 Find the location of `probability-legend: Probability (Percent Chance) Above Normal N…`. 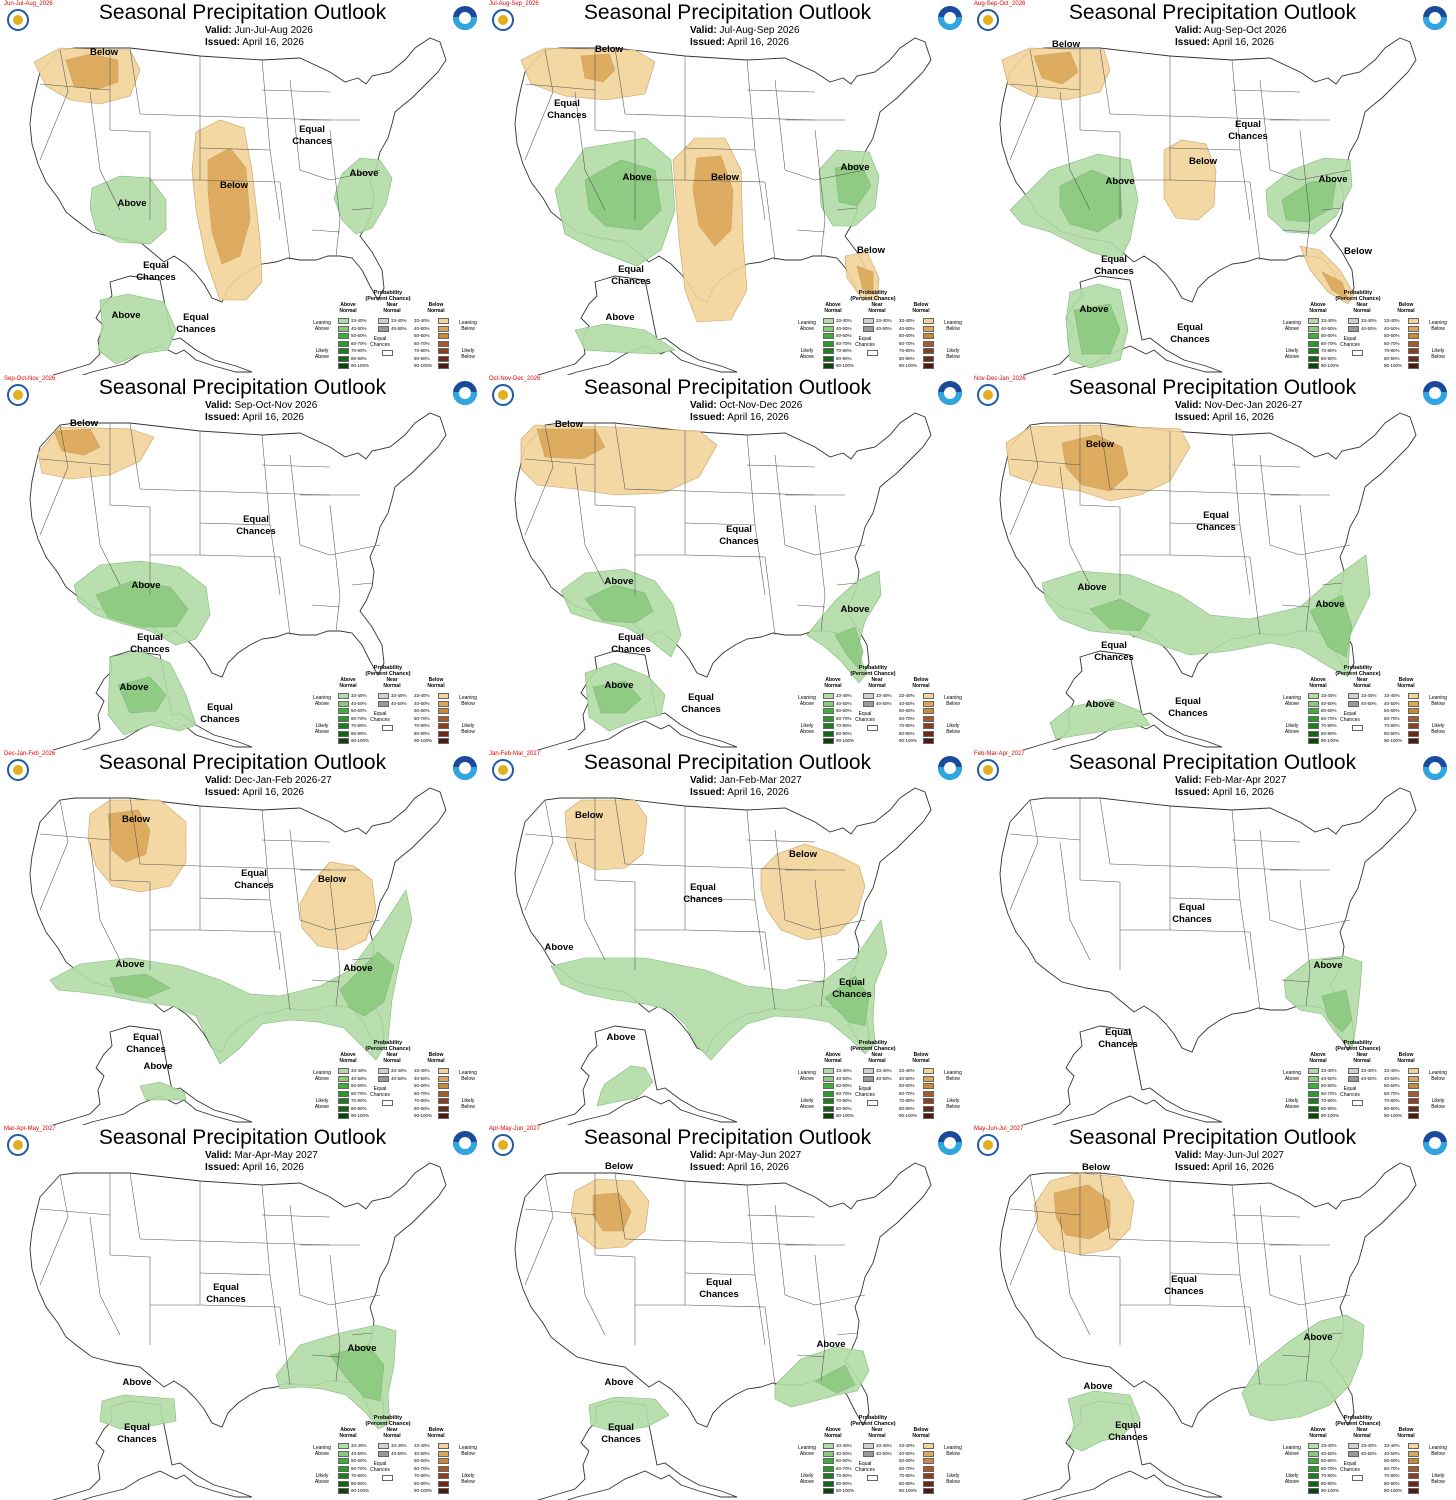

probability-legend: Probability (Percent Chance) Above Normal N… is located at coordinates (1366, 1081).